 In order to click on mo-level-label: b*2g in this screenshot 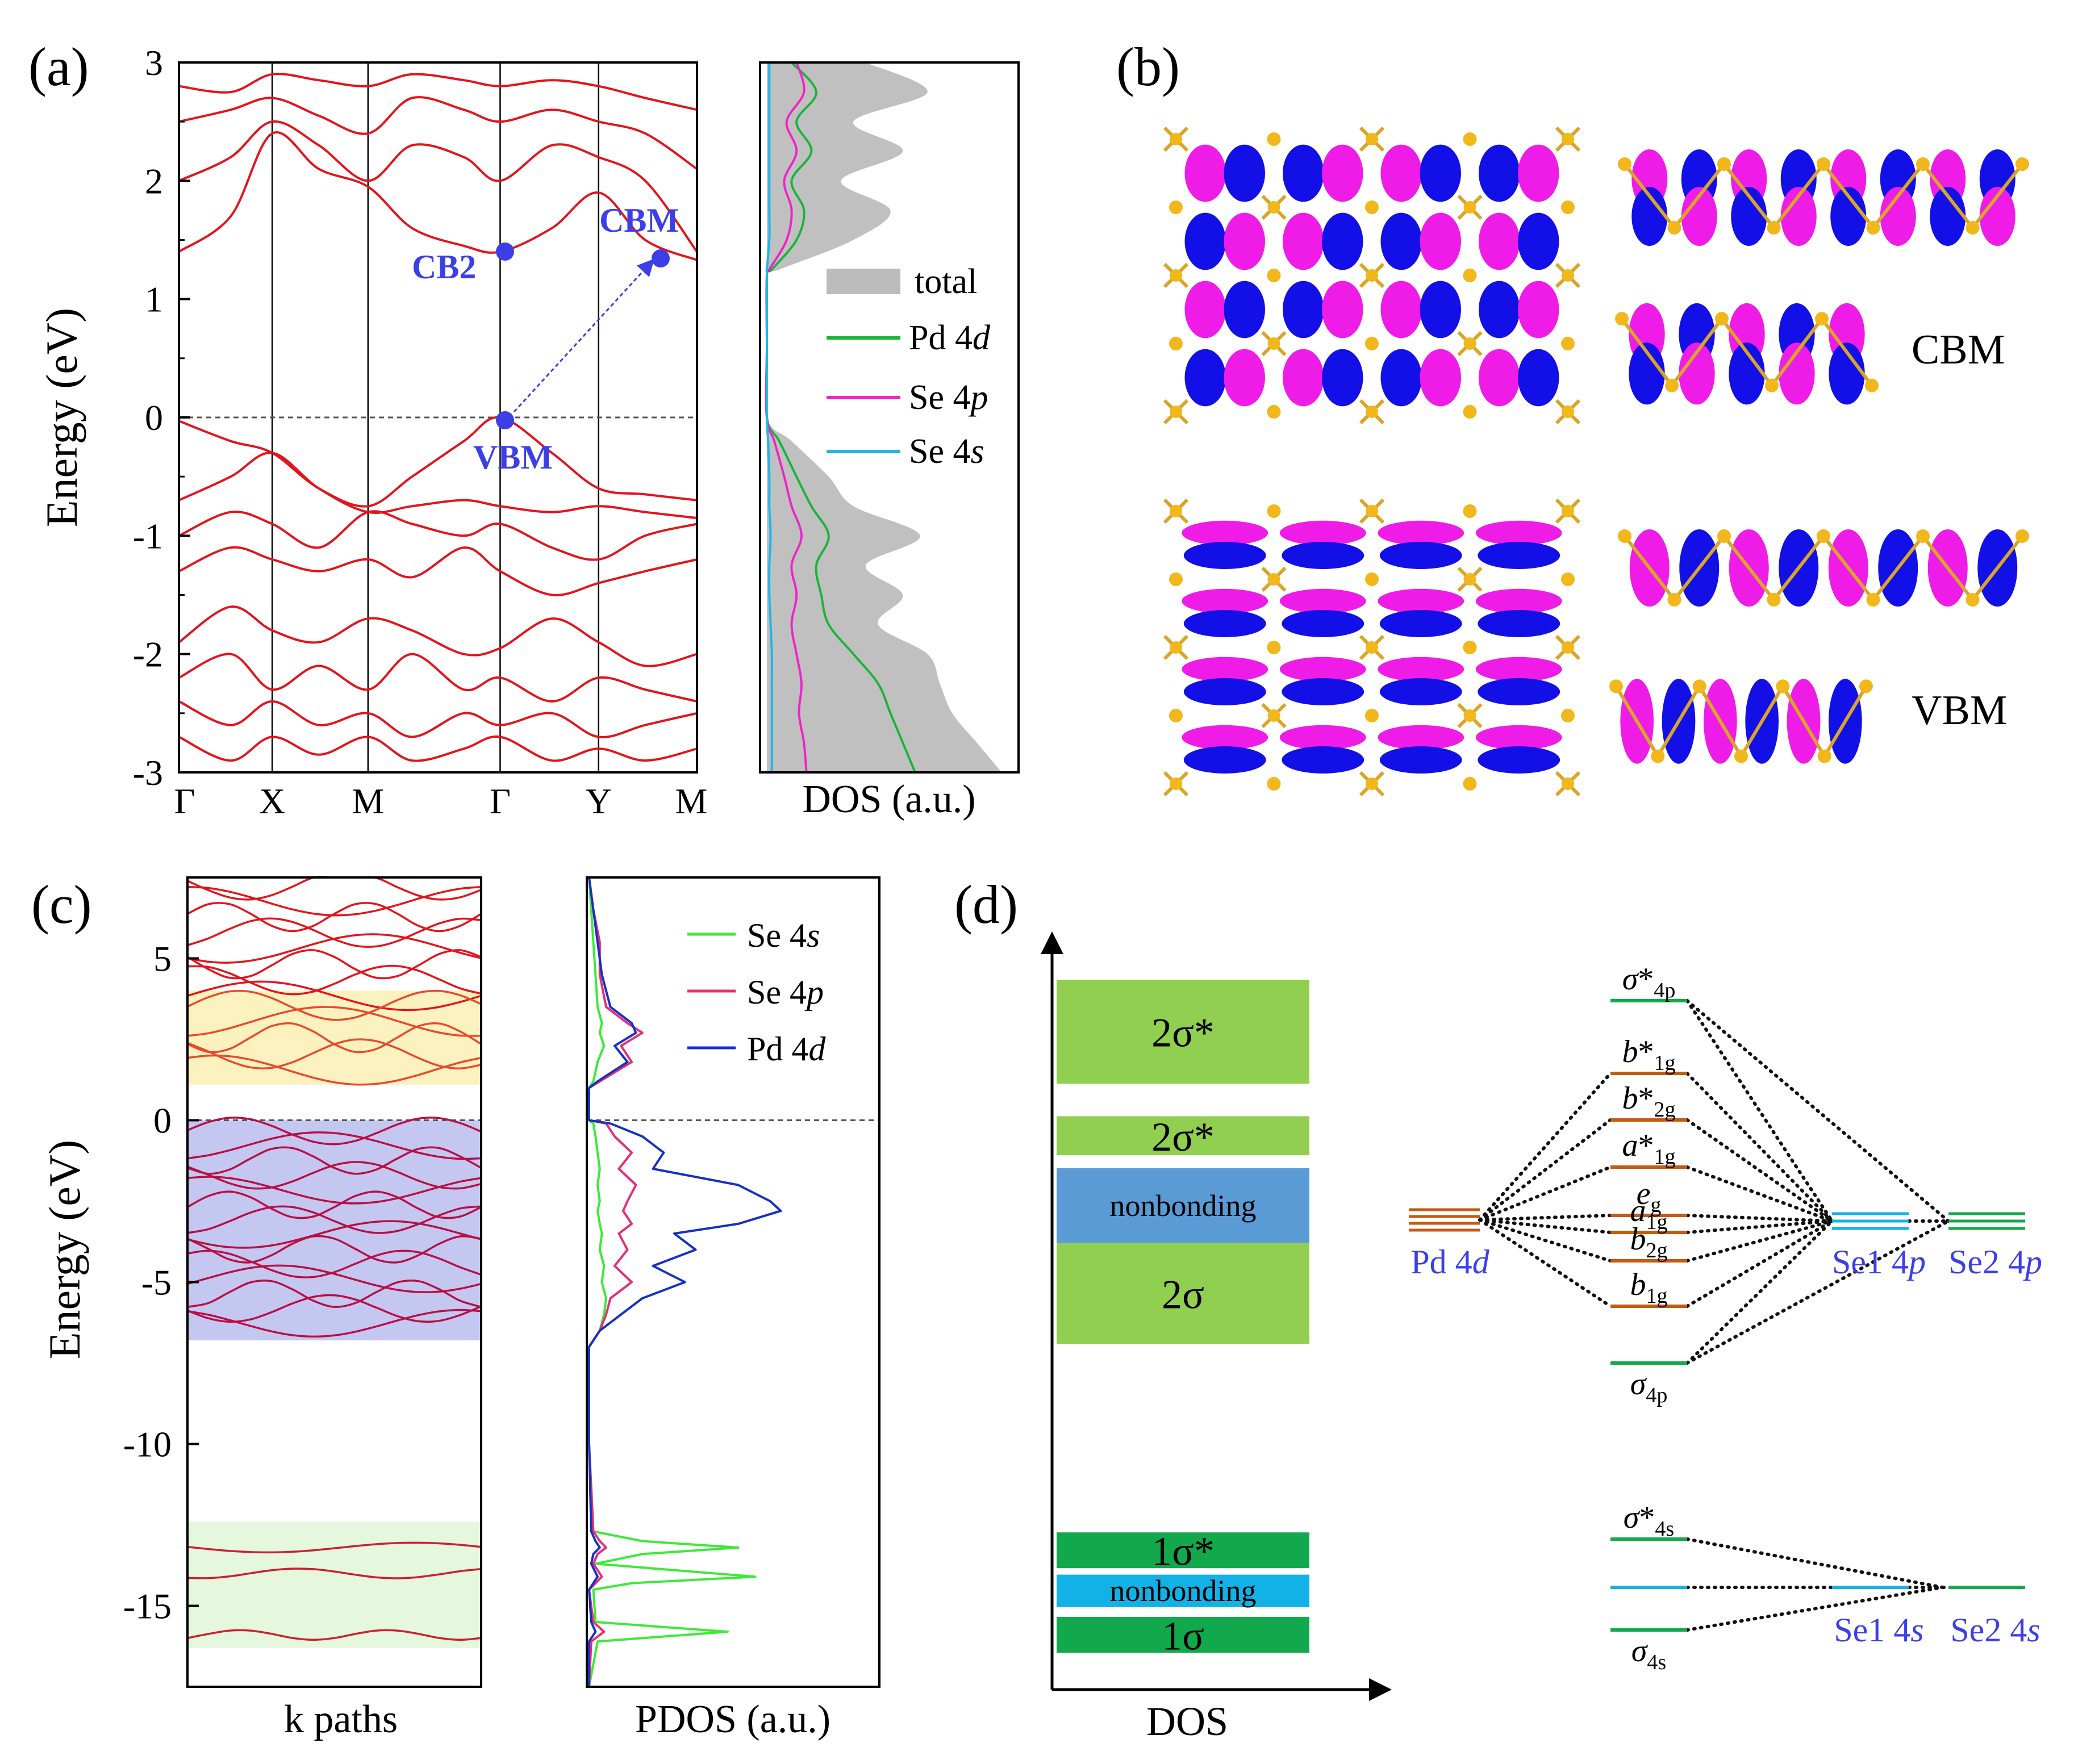, I will do `click(1649, 1101)`.